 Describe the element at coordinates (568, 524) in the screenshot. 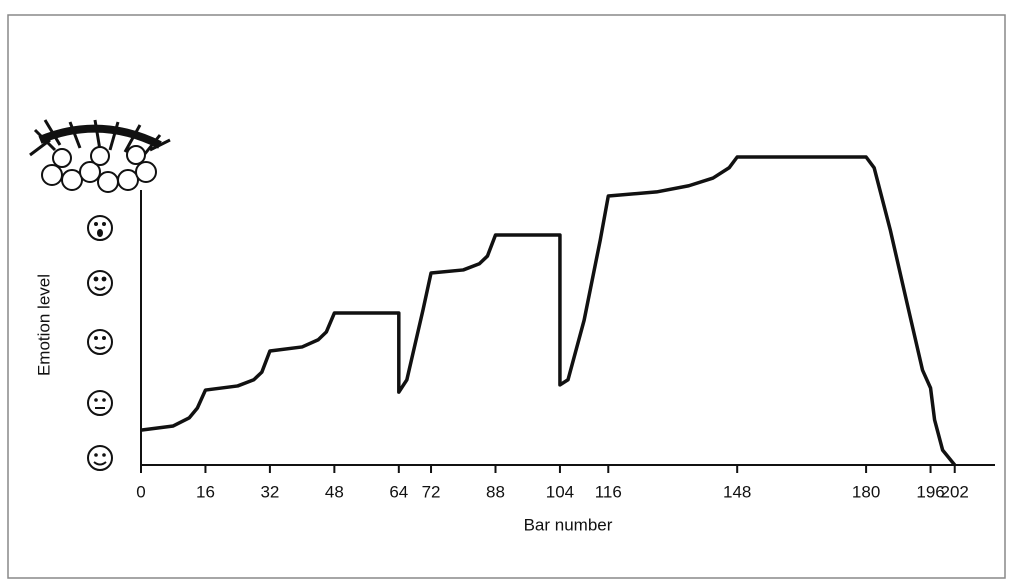

I see `x-axis-label: Bar number` at that location.